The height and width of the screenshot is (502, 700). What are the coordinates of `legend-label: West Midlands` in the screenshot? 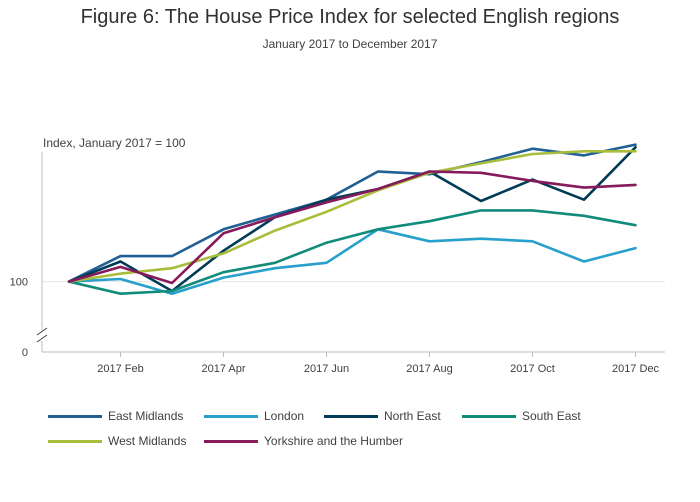 It's located at (147, 441).